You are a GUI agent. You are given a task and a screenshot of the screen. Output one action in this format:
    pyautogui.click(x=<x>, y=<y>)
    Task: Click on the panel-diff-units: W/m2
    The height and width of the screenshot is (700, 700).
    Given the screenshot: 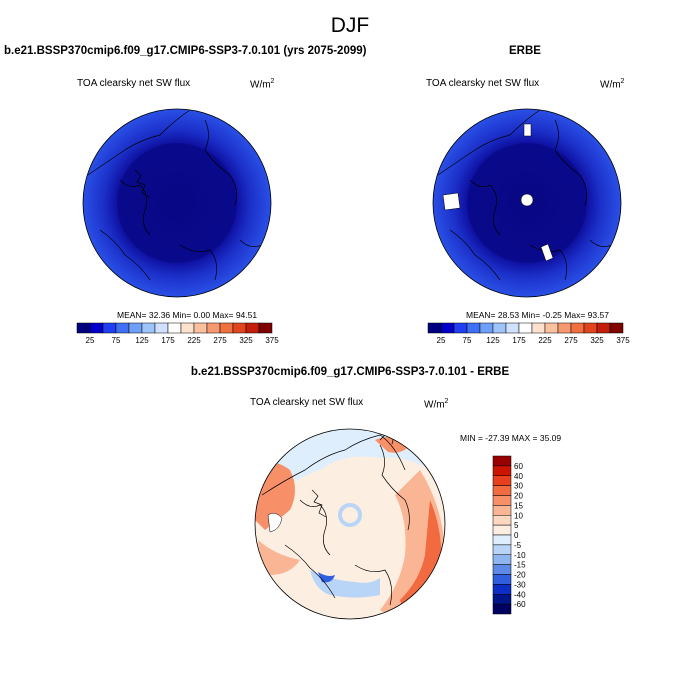 What is the action you would take?
    pyautogui.click(x=436, y=404)
    